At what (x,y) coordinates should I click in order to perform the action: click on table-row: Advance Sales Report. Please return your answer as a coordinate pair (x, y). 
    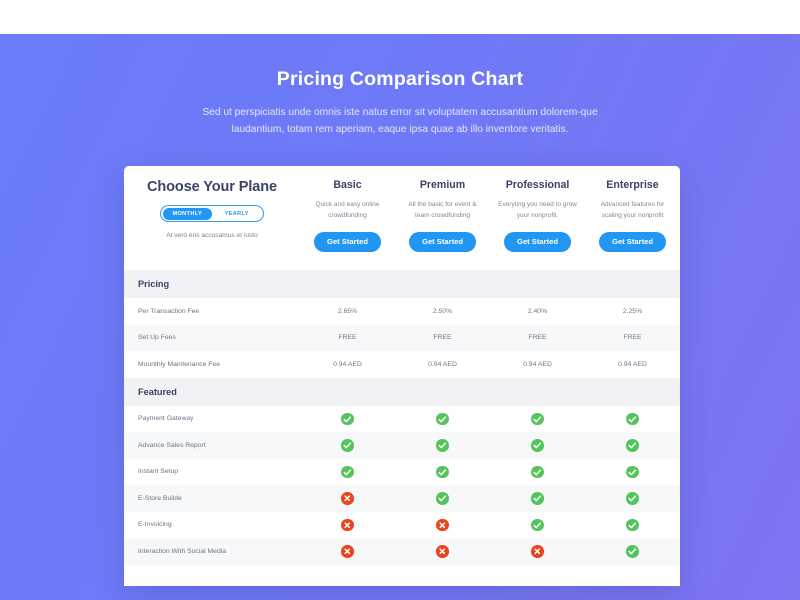
    Looking at the image, I should click on (402, 445).